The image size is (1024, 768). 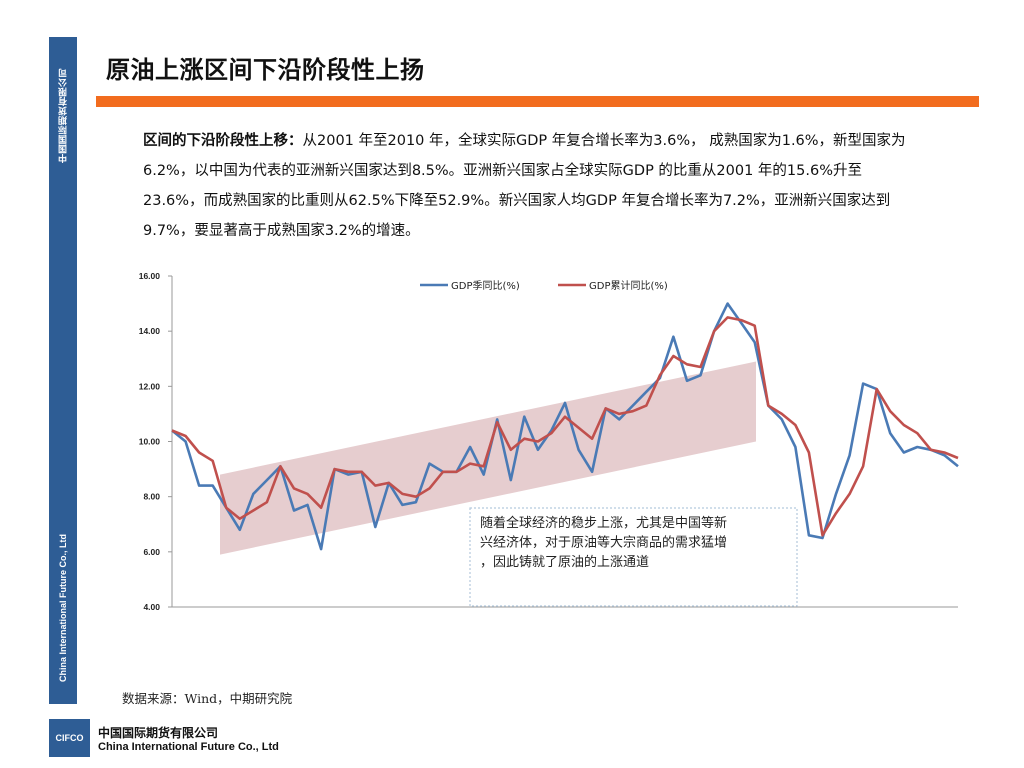 I want to click on sidebar-bottom-label: China International Future Co., Ltd, so click(x=63, y=607).